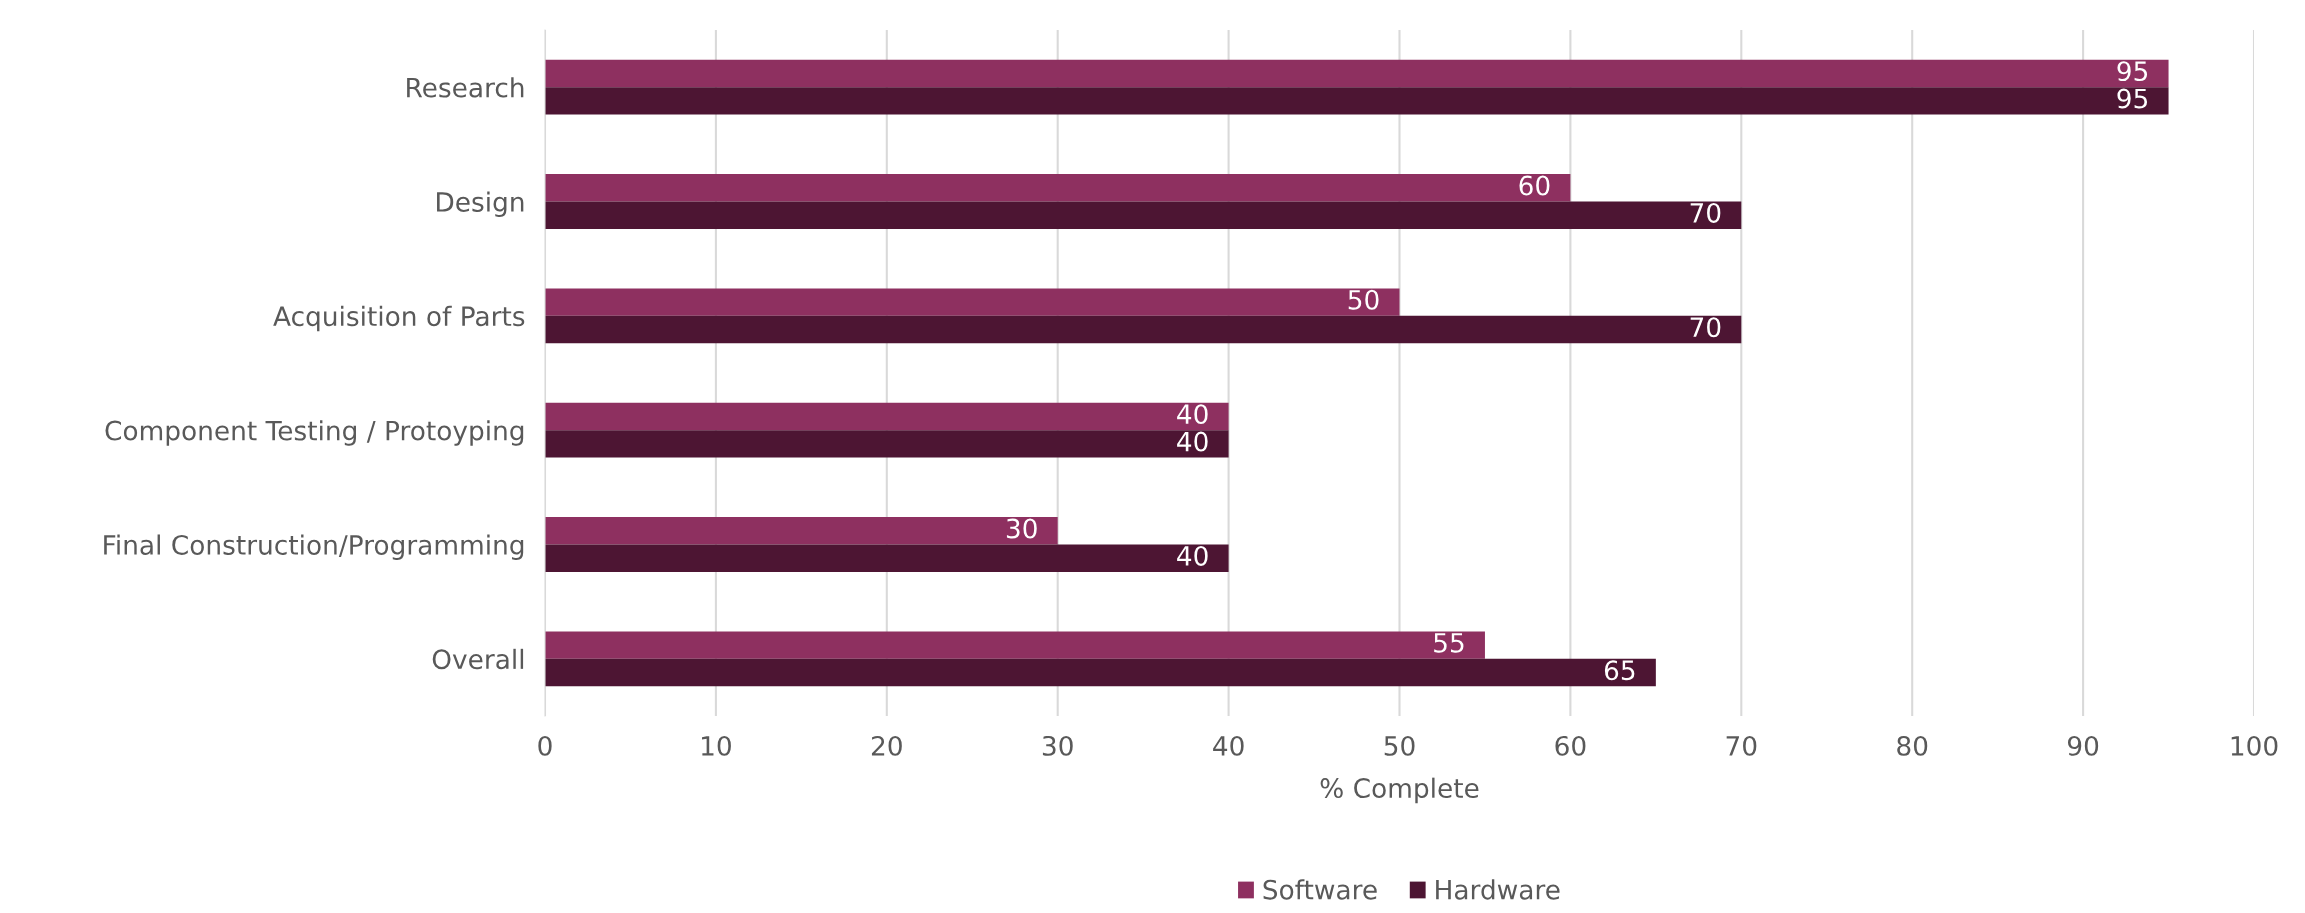 This screenshot has width=2305, height=913. What do you see at coordinates (399, 318) in the screenshot?
I see `y-tick-label: Acquisition of Parts` at bounding box center [399, 318].